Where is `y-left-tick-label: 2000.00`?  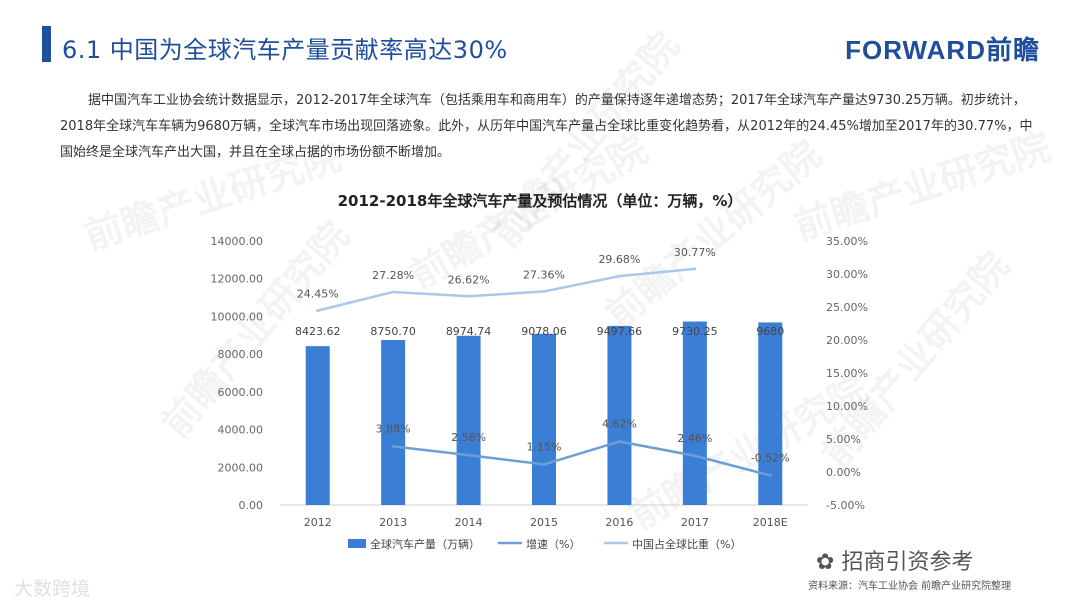 y-left-tick-label: 2000.00 is located at coordinates (241, 467).